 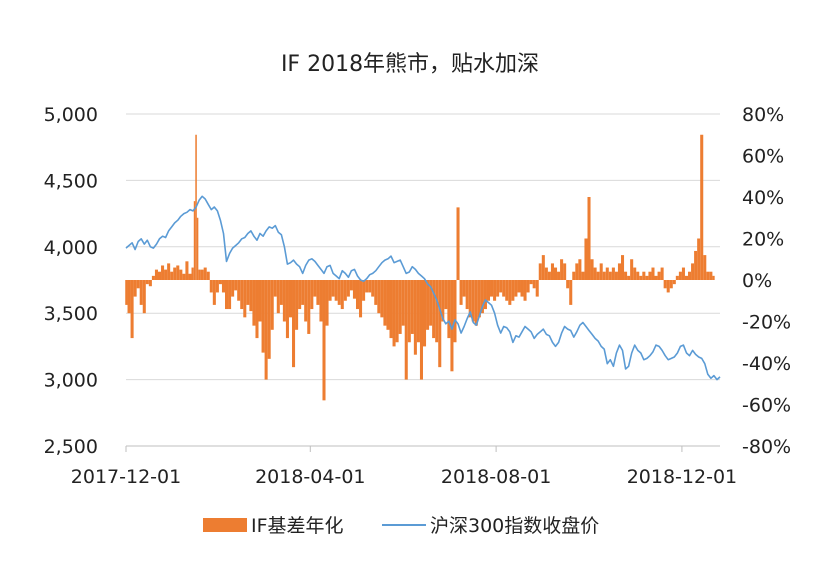 What do you see at coordinates (71, 381) in the screenshot?
I see `left-tick-label-4: 3,000` at bounding box center [71, 381].